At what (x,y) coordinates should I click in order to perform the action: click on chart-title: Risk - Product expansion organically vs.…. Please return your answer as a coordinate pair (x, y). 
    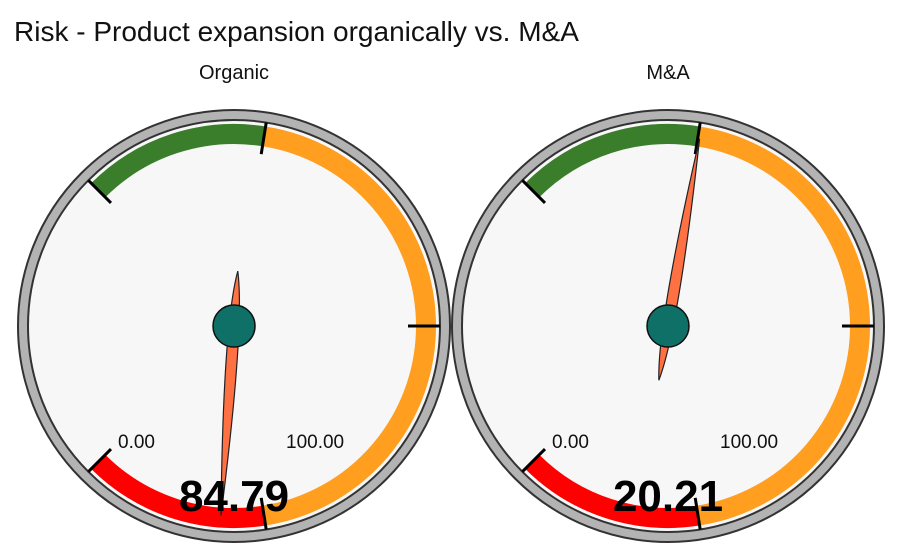
    Looking at the image, I should click on (296, 31).